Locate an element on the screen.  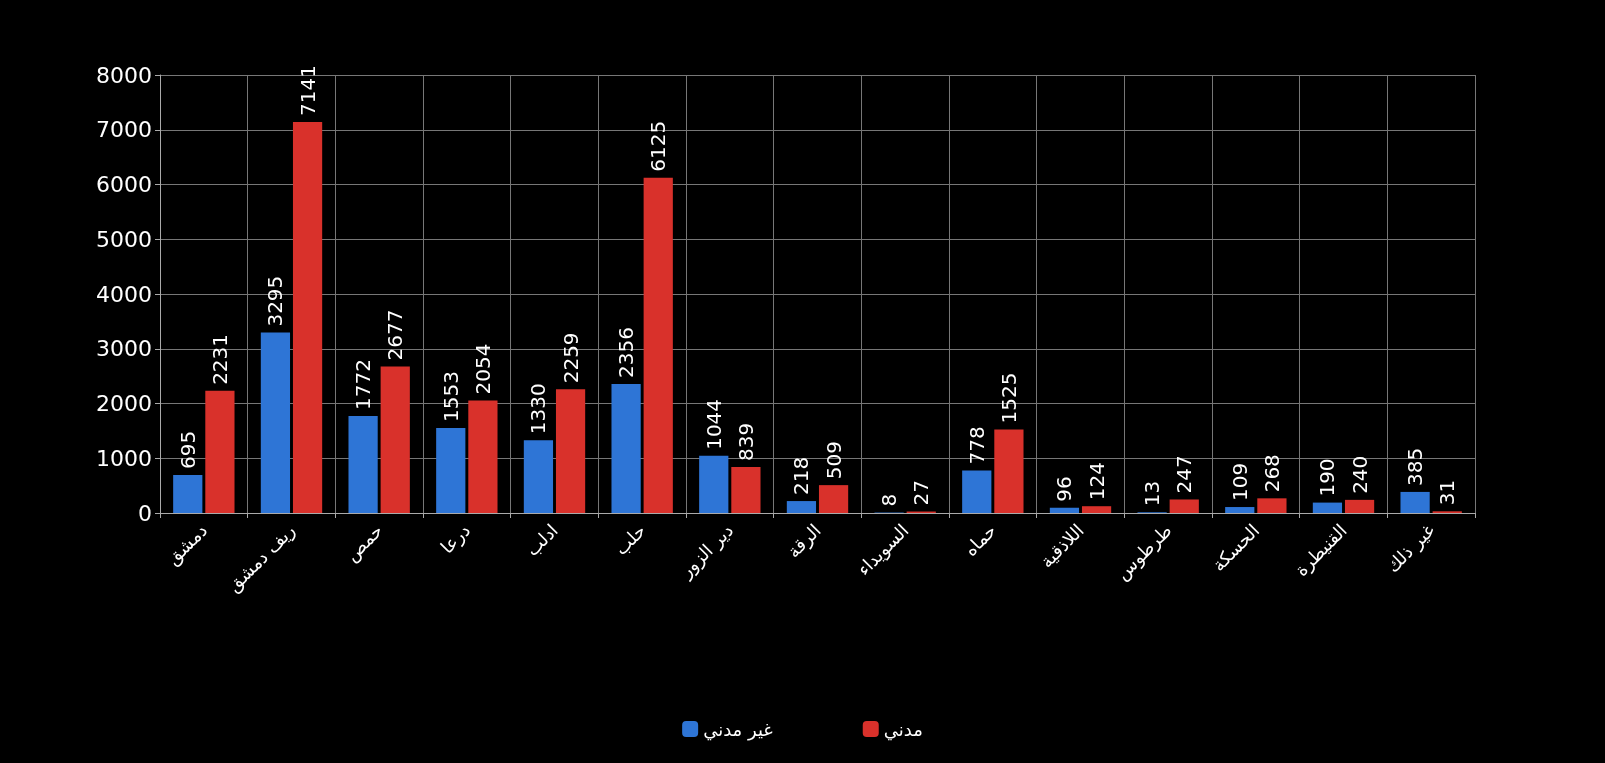
data-label: 8 is located at coordinates (889, 500).